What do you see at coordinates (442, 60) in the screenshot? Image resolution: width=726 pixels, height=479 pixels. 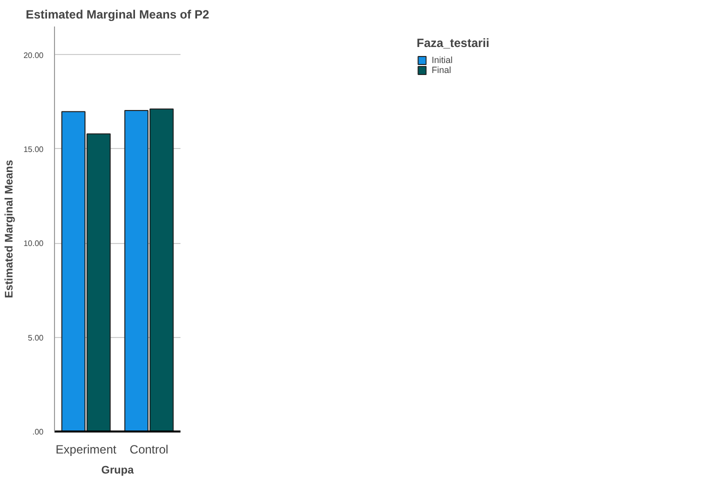 I see `legend-label: Initial` at bounding box center [442, 60].